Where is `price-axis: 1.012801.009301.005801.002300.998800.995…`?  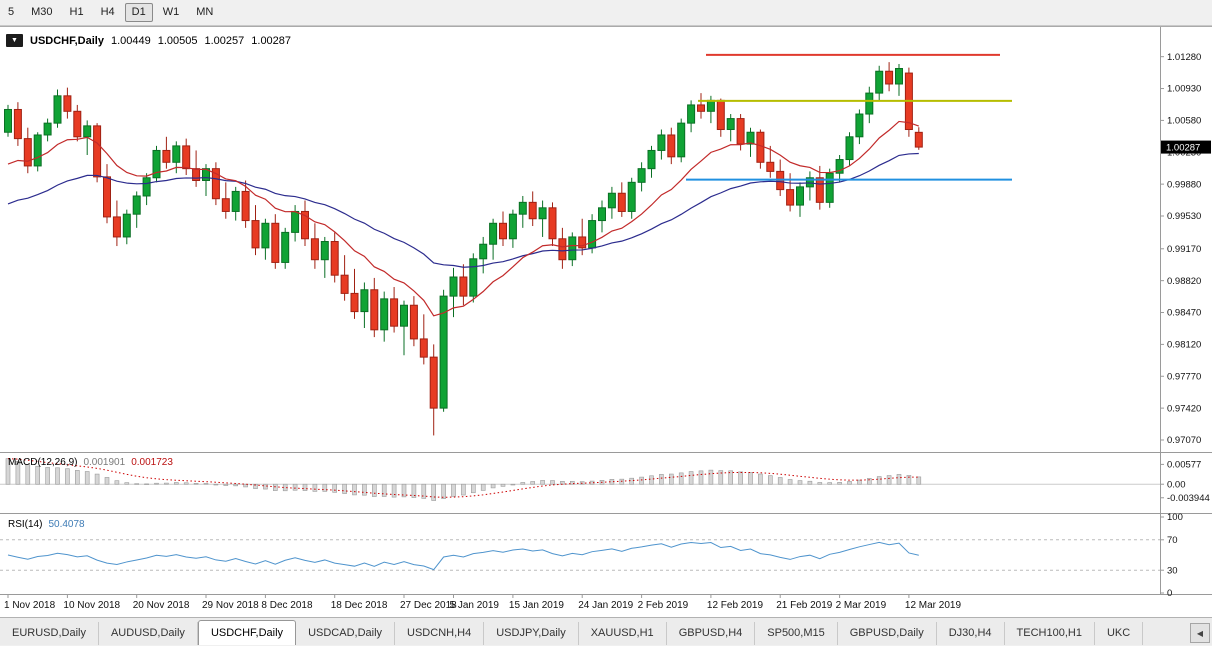
price-axis: 1.012801.009301.005801.002300.998800.995… is located at coordinates (1180, 249).